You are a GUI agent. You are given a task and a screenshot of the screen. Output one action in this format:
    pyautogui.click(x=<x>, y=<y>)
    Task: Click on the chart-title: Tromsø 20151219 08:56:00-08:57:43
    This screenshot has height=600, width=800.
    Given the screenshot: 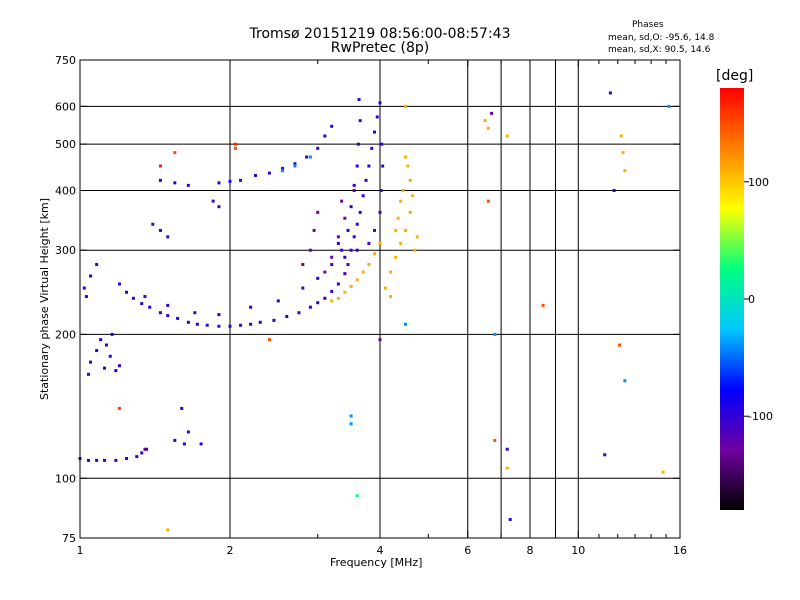 What is the action you would take?
    pyautogui.click(x=380, y=34)
    